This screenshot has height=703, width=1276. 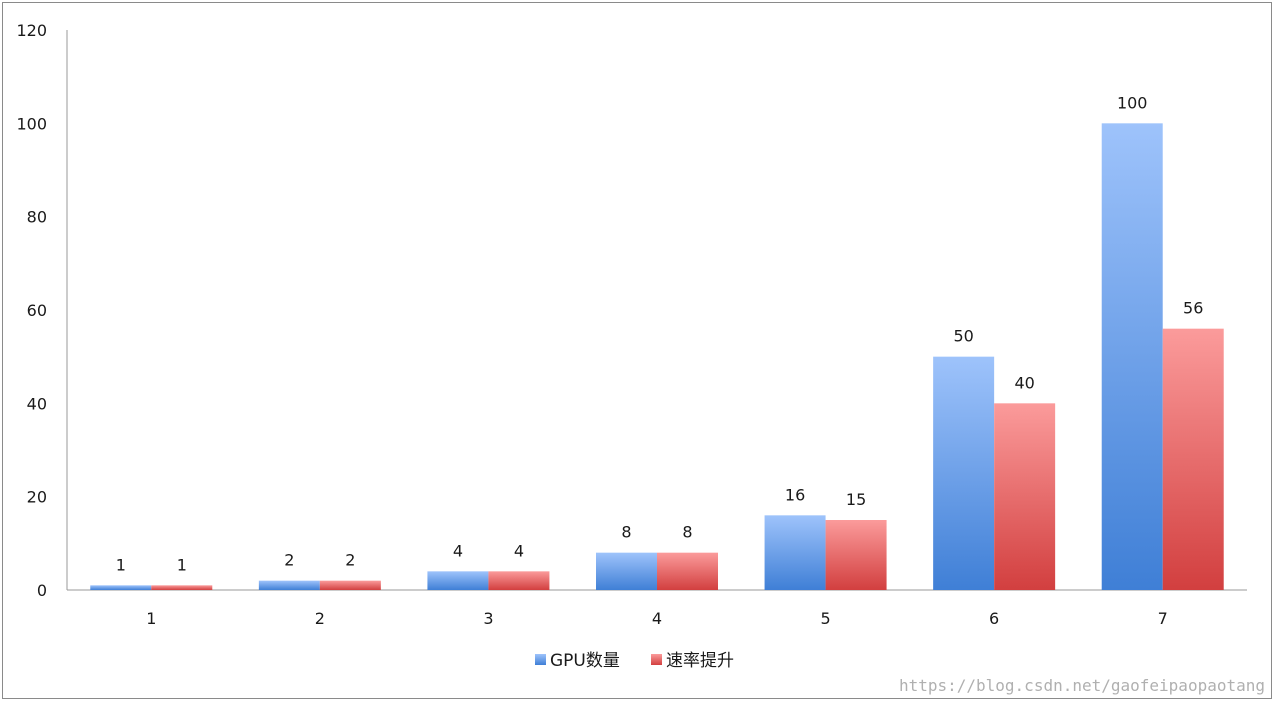 I want to click on y-tick-label: 80, so click(x=37, y=217).